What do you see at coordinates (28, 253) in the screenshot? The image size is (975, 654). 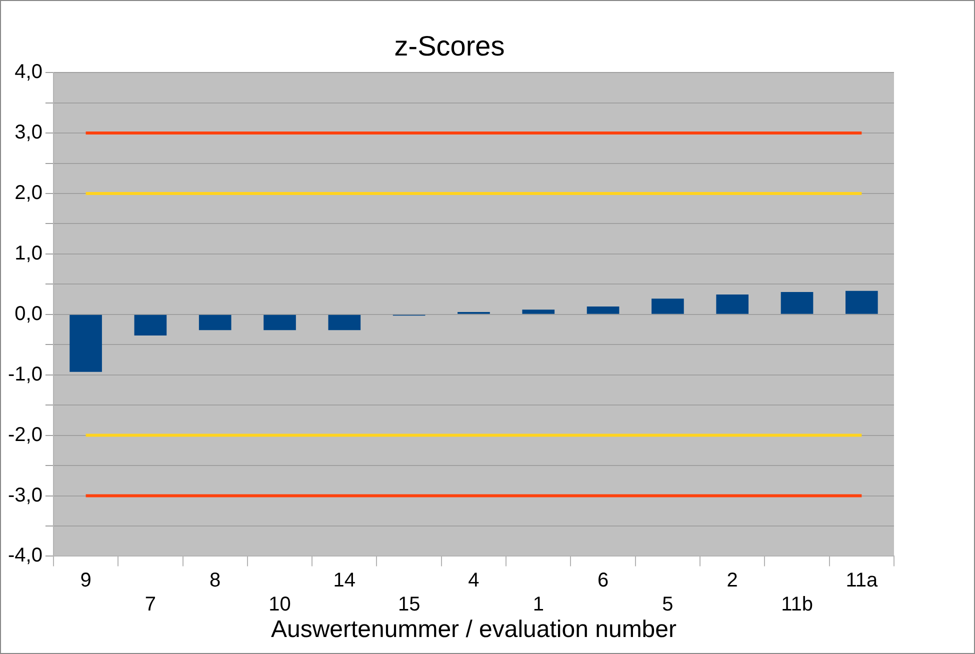 I see `y-tick-label: 1,0` at bounding box center [28, 253].